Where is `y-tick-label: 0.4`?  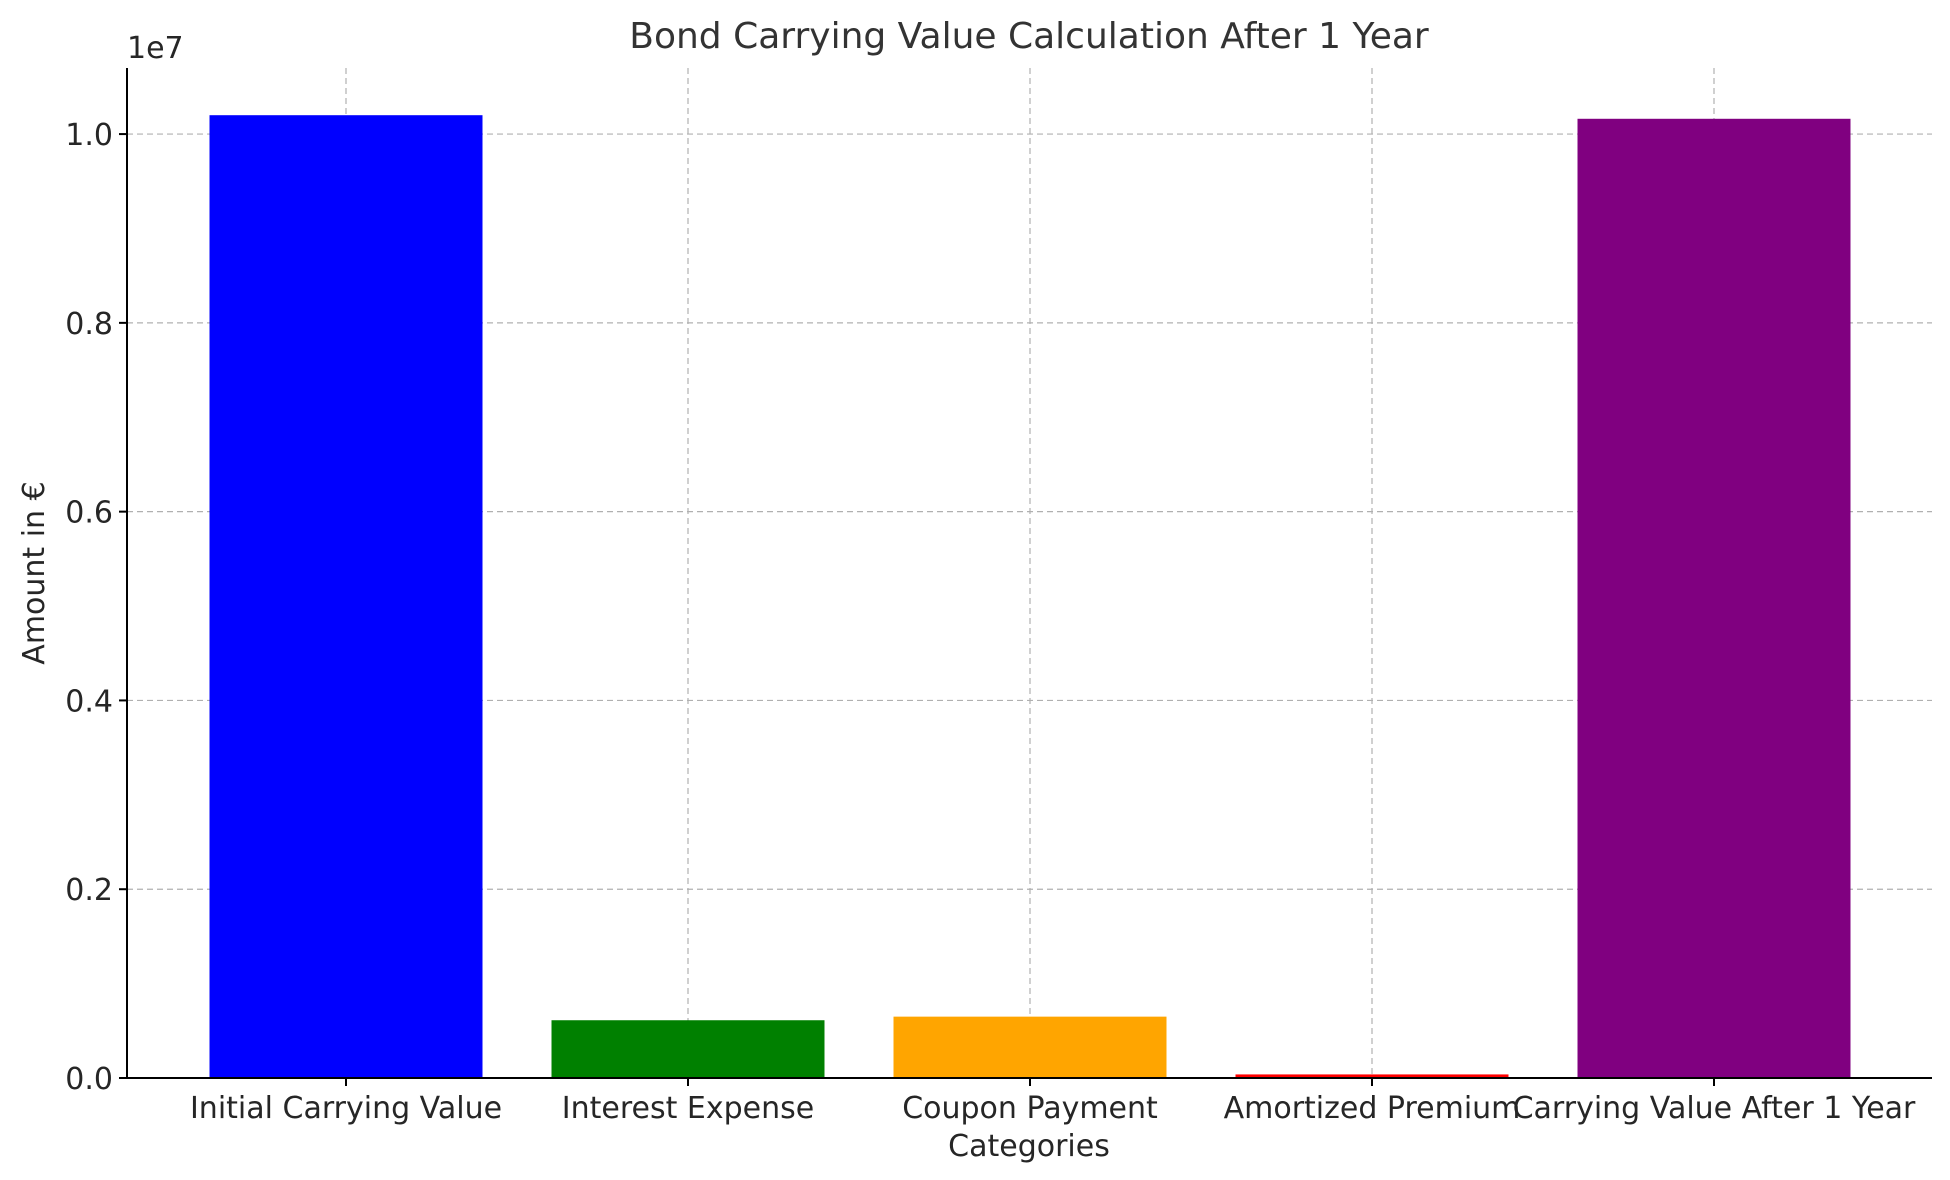 y-tick-label: 0.4 is located at coordinates (89, 701).